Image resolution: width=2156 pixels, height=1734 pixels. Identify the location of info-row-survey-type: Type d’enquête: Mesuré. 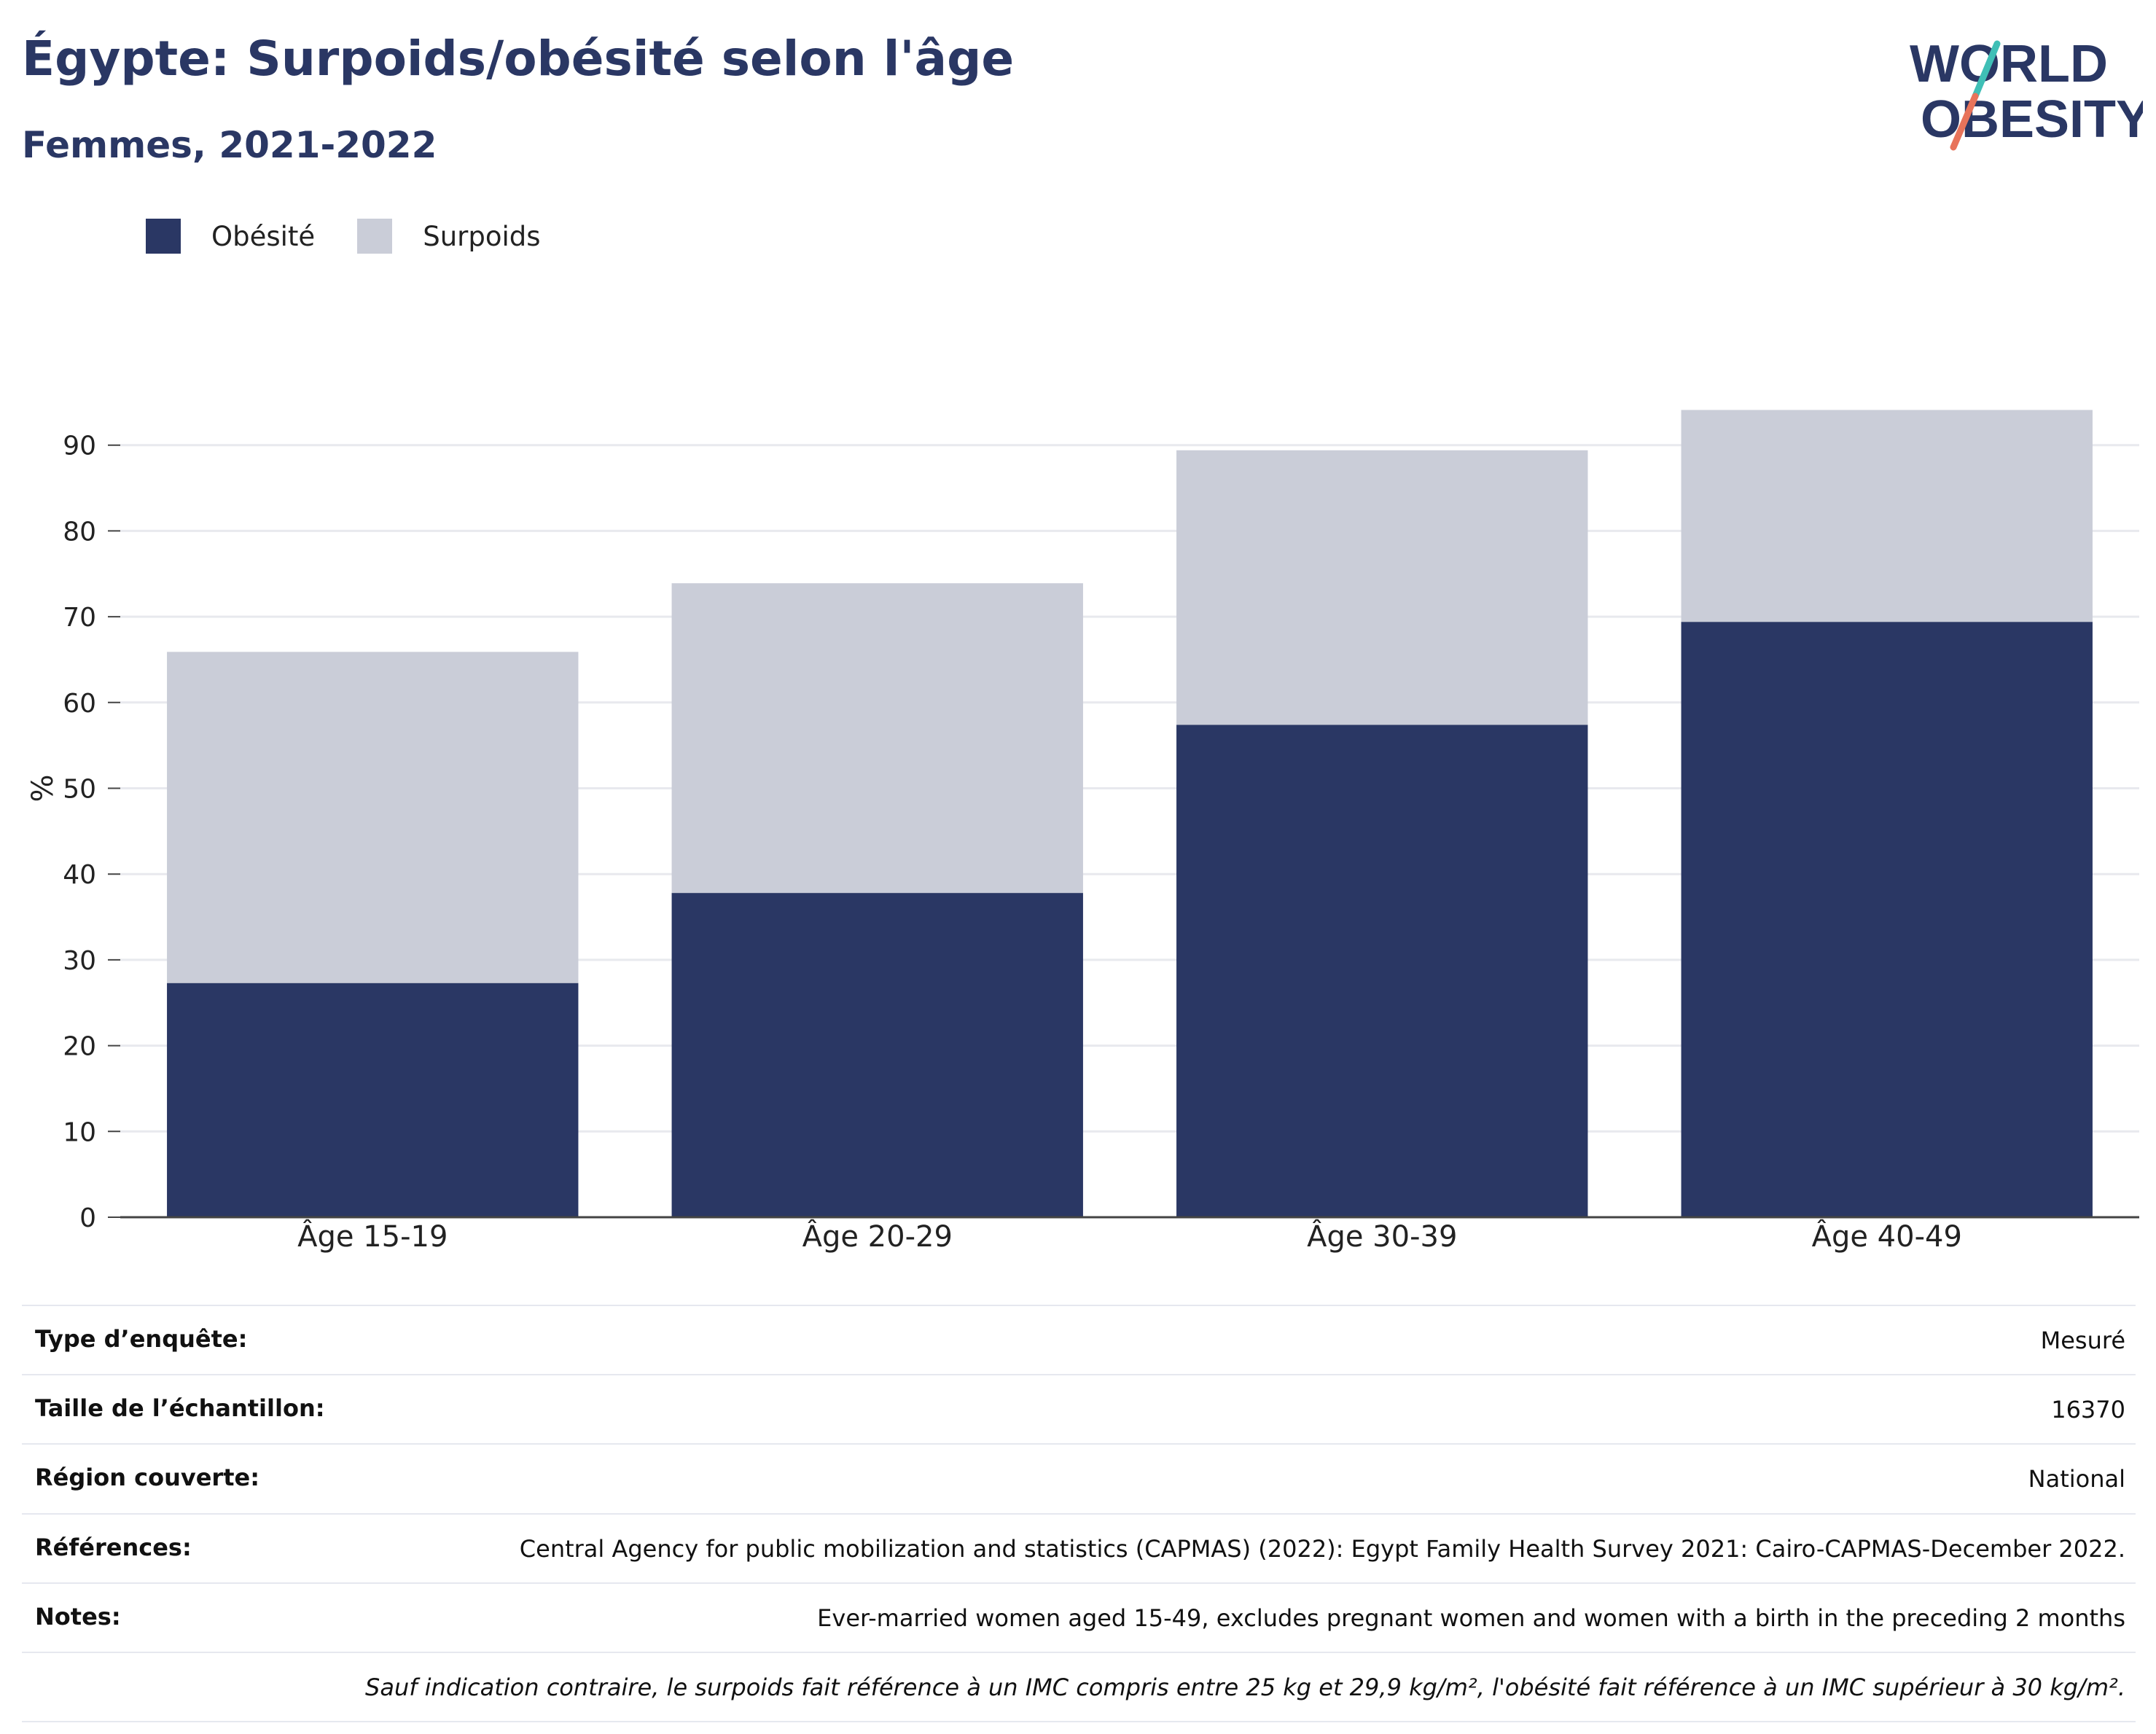
(1079, 1340).